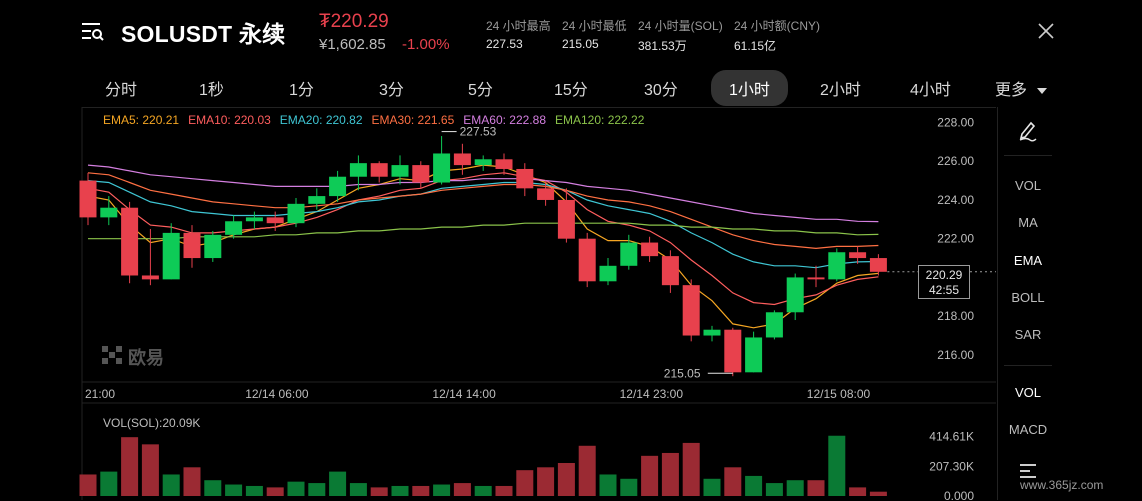 The width and height of the screenshot is (1142, 501). Describe the element at coordinates (483, 224) in the screenshot. I see `ema-line-ema20` at that location.